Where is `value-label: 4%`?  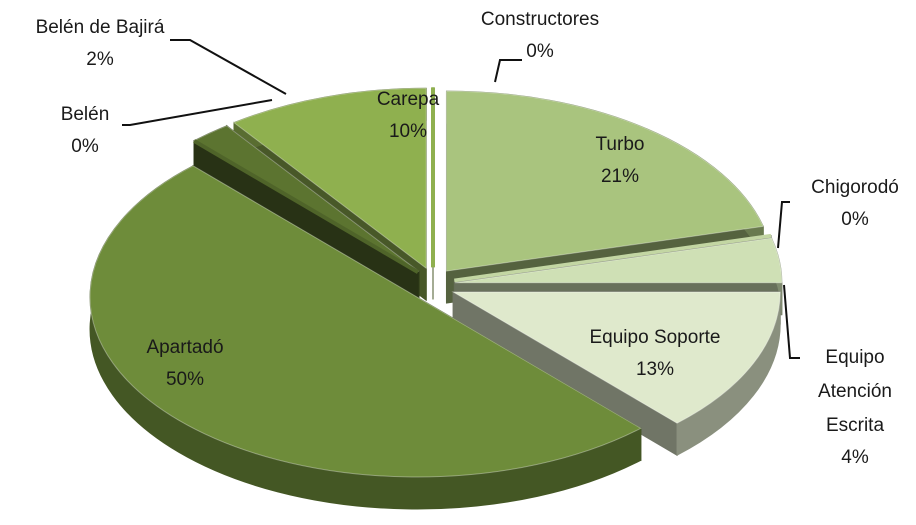 value-label: 4% is located at coordinates (855, 457).